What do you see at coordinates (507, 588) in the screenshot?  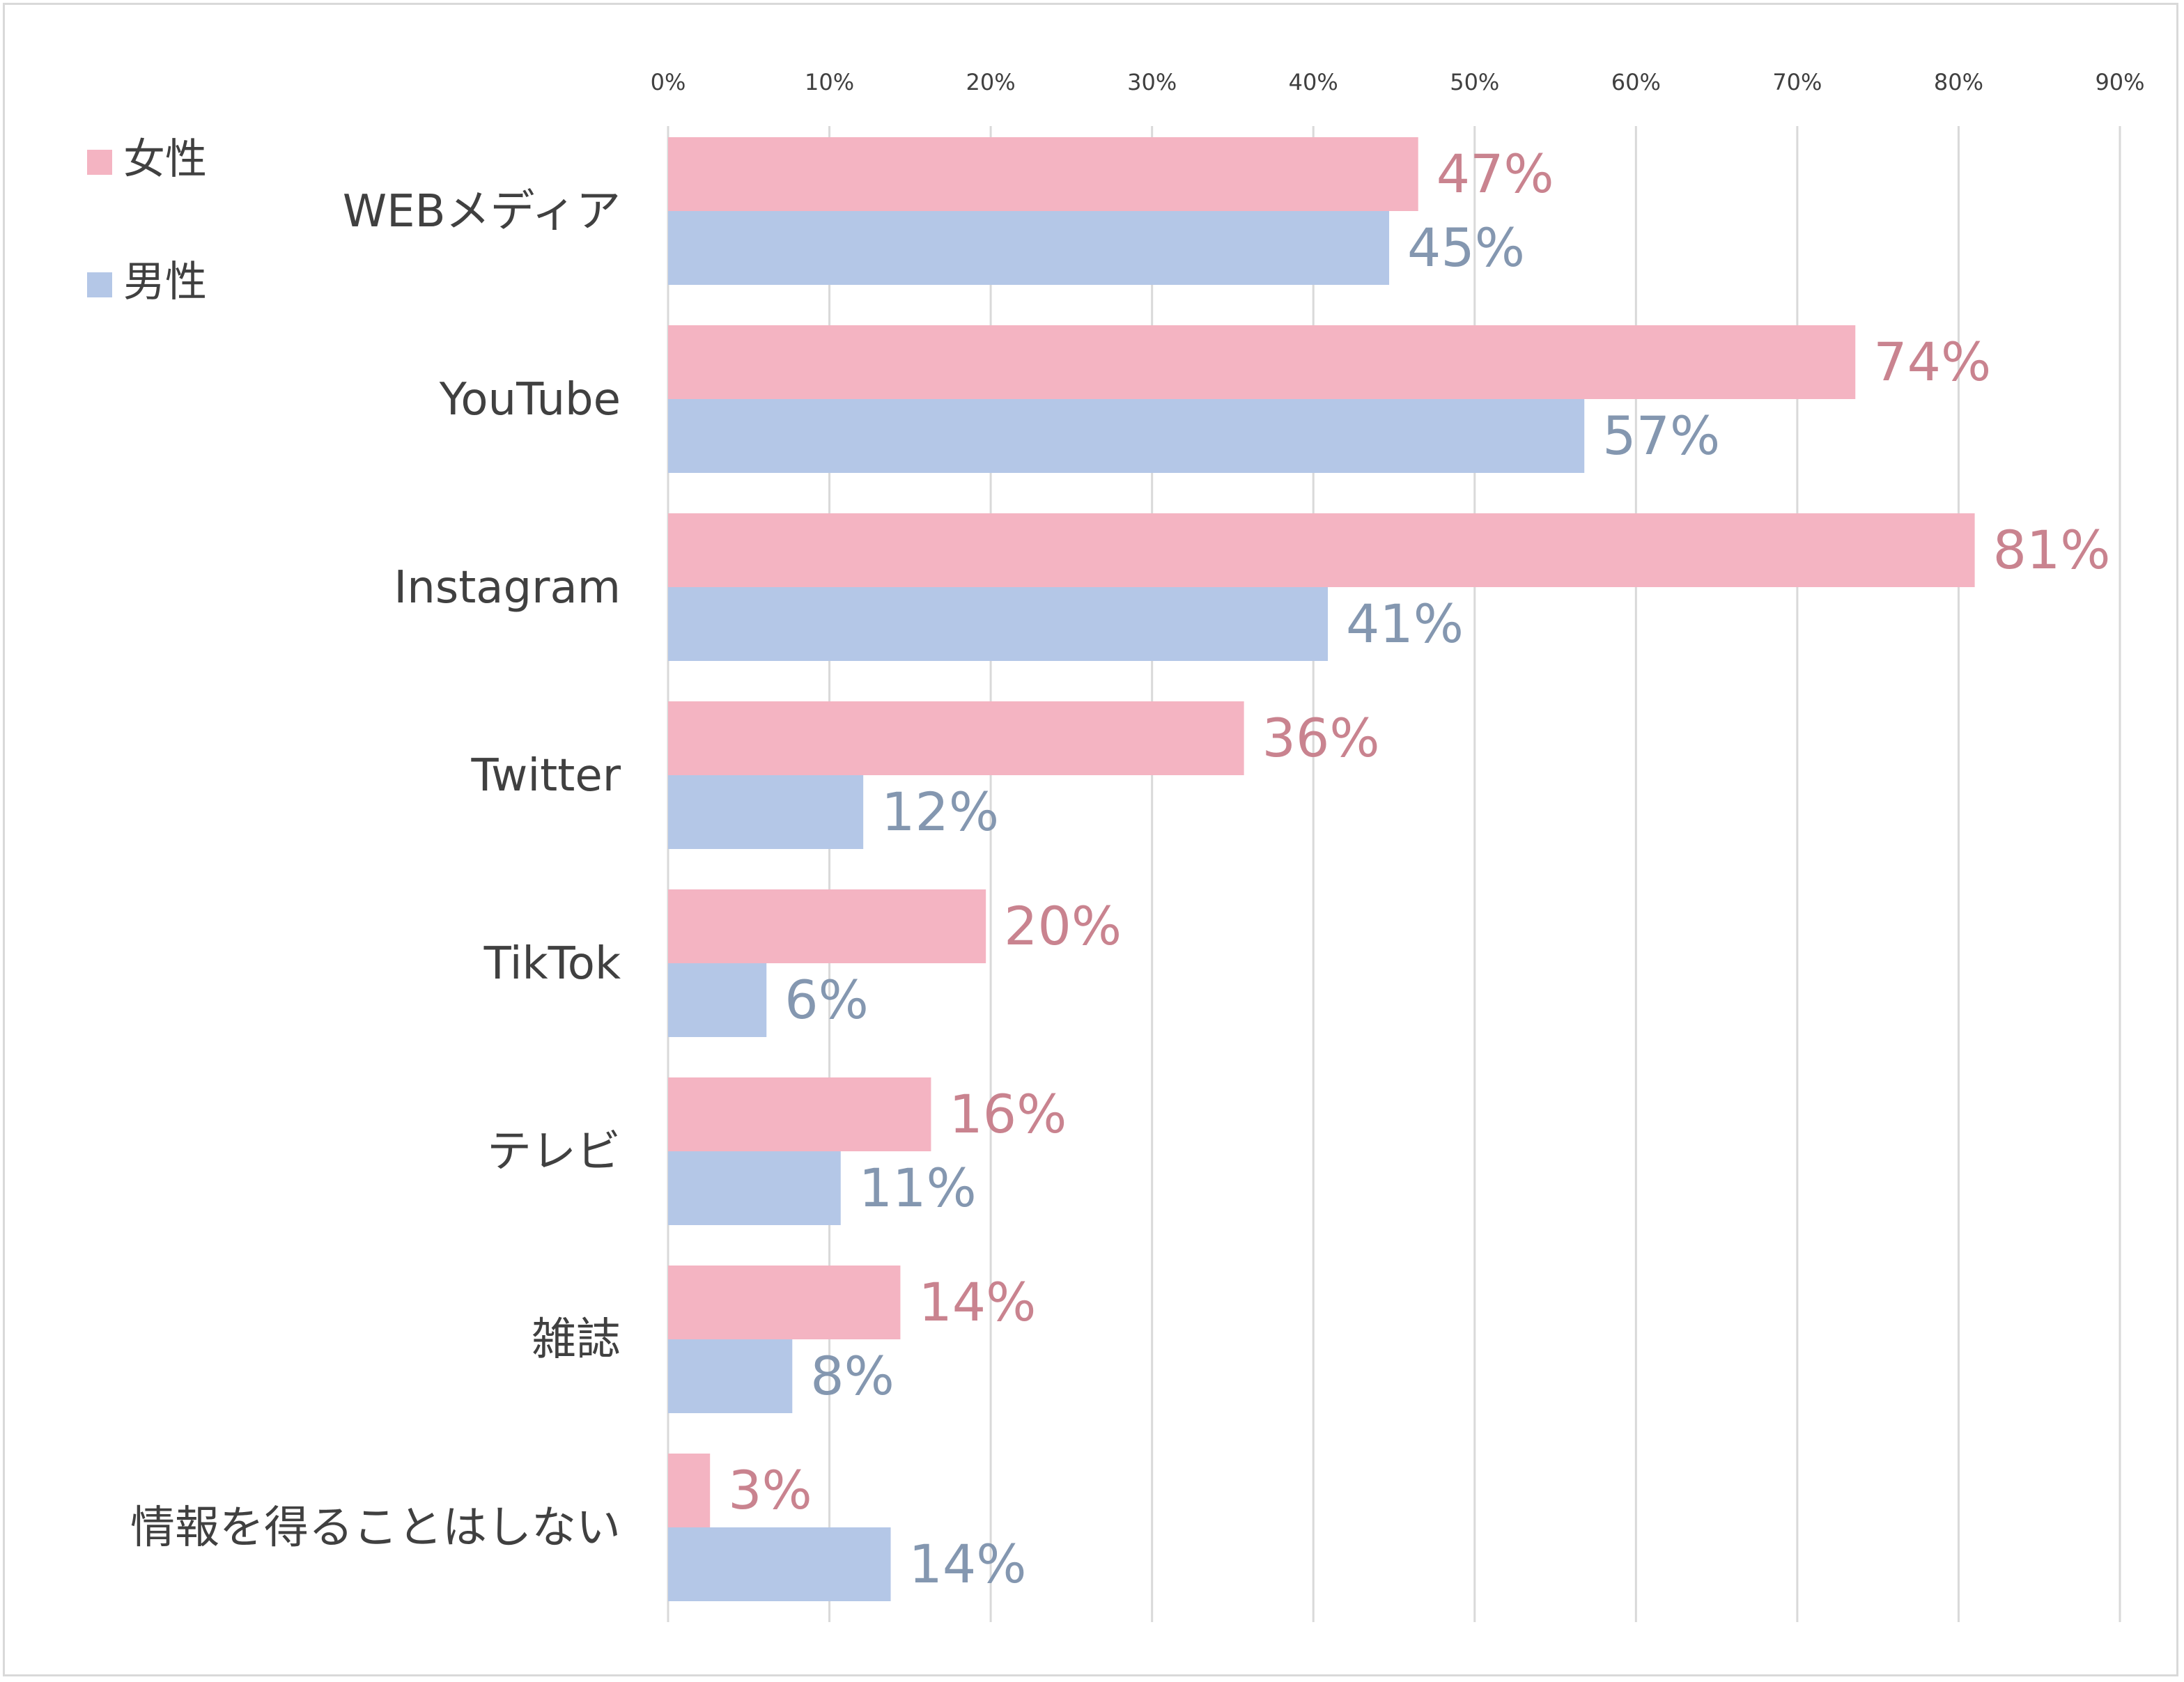 I see `category-label: Instagram` at bounding box center [507, 588].